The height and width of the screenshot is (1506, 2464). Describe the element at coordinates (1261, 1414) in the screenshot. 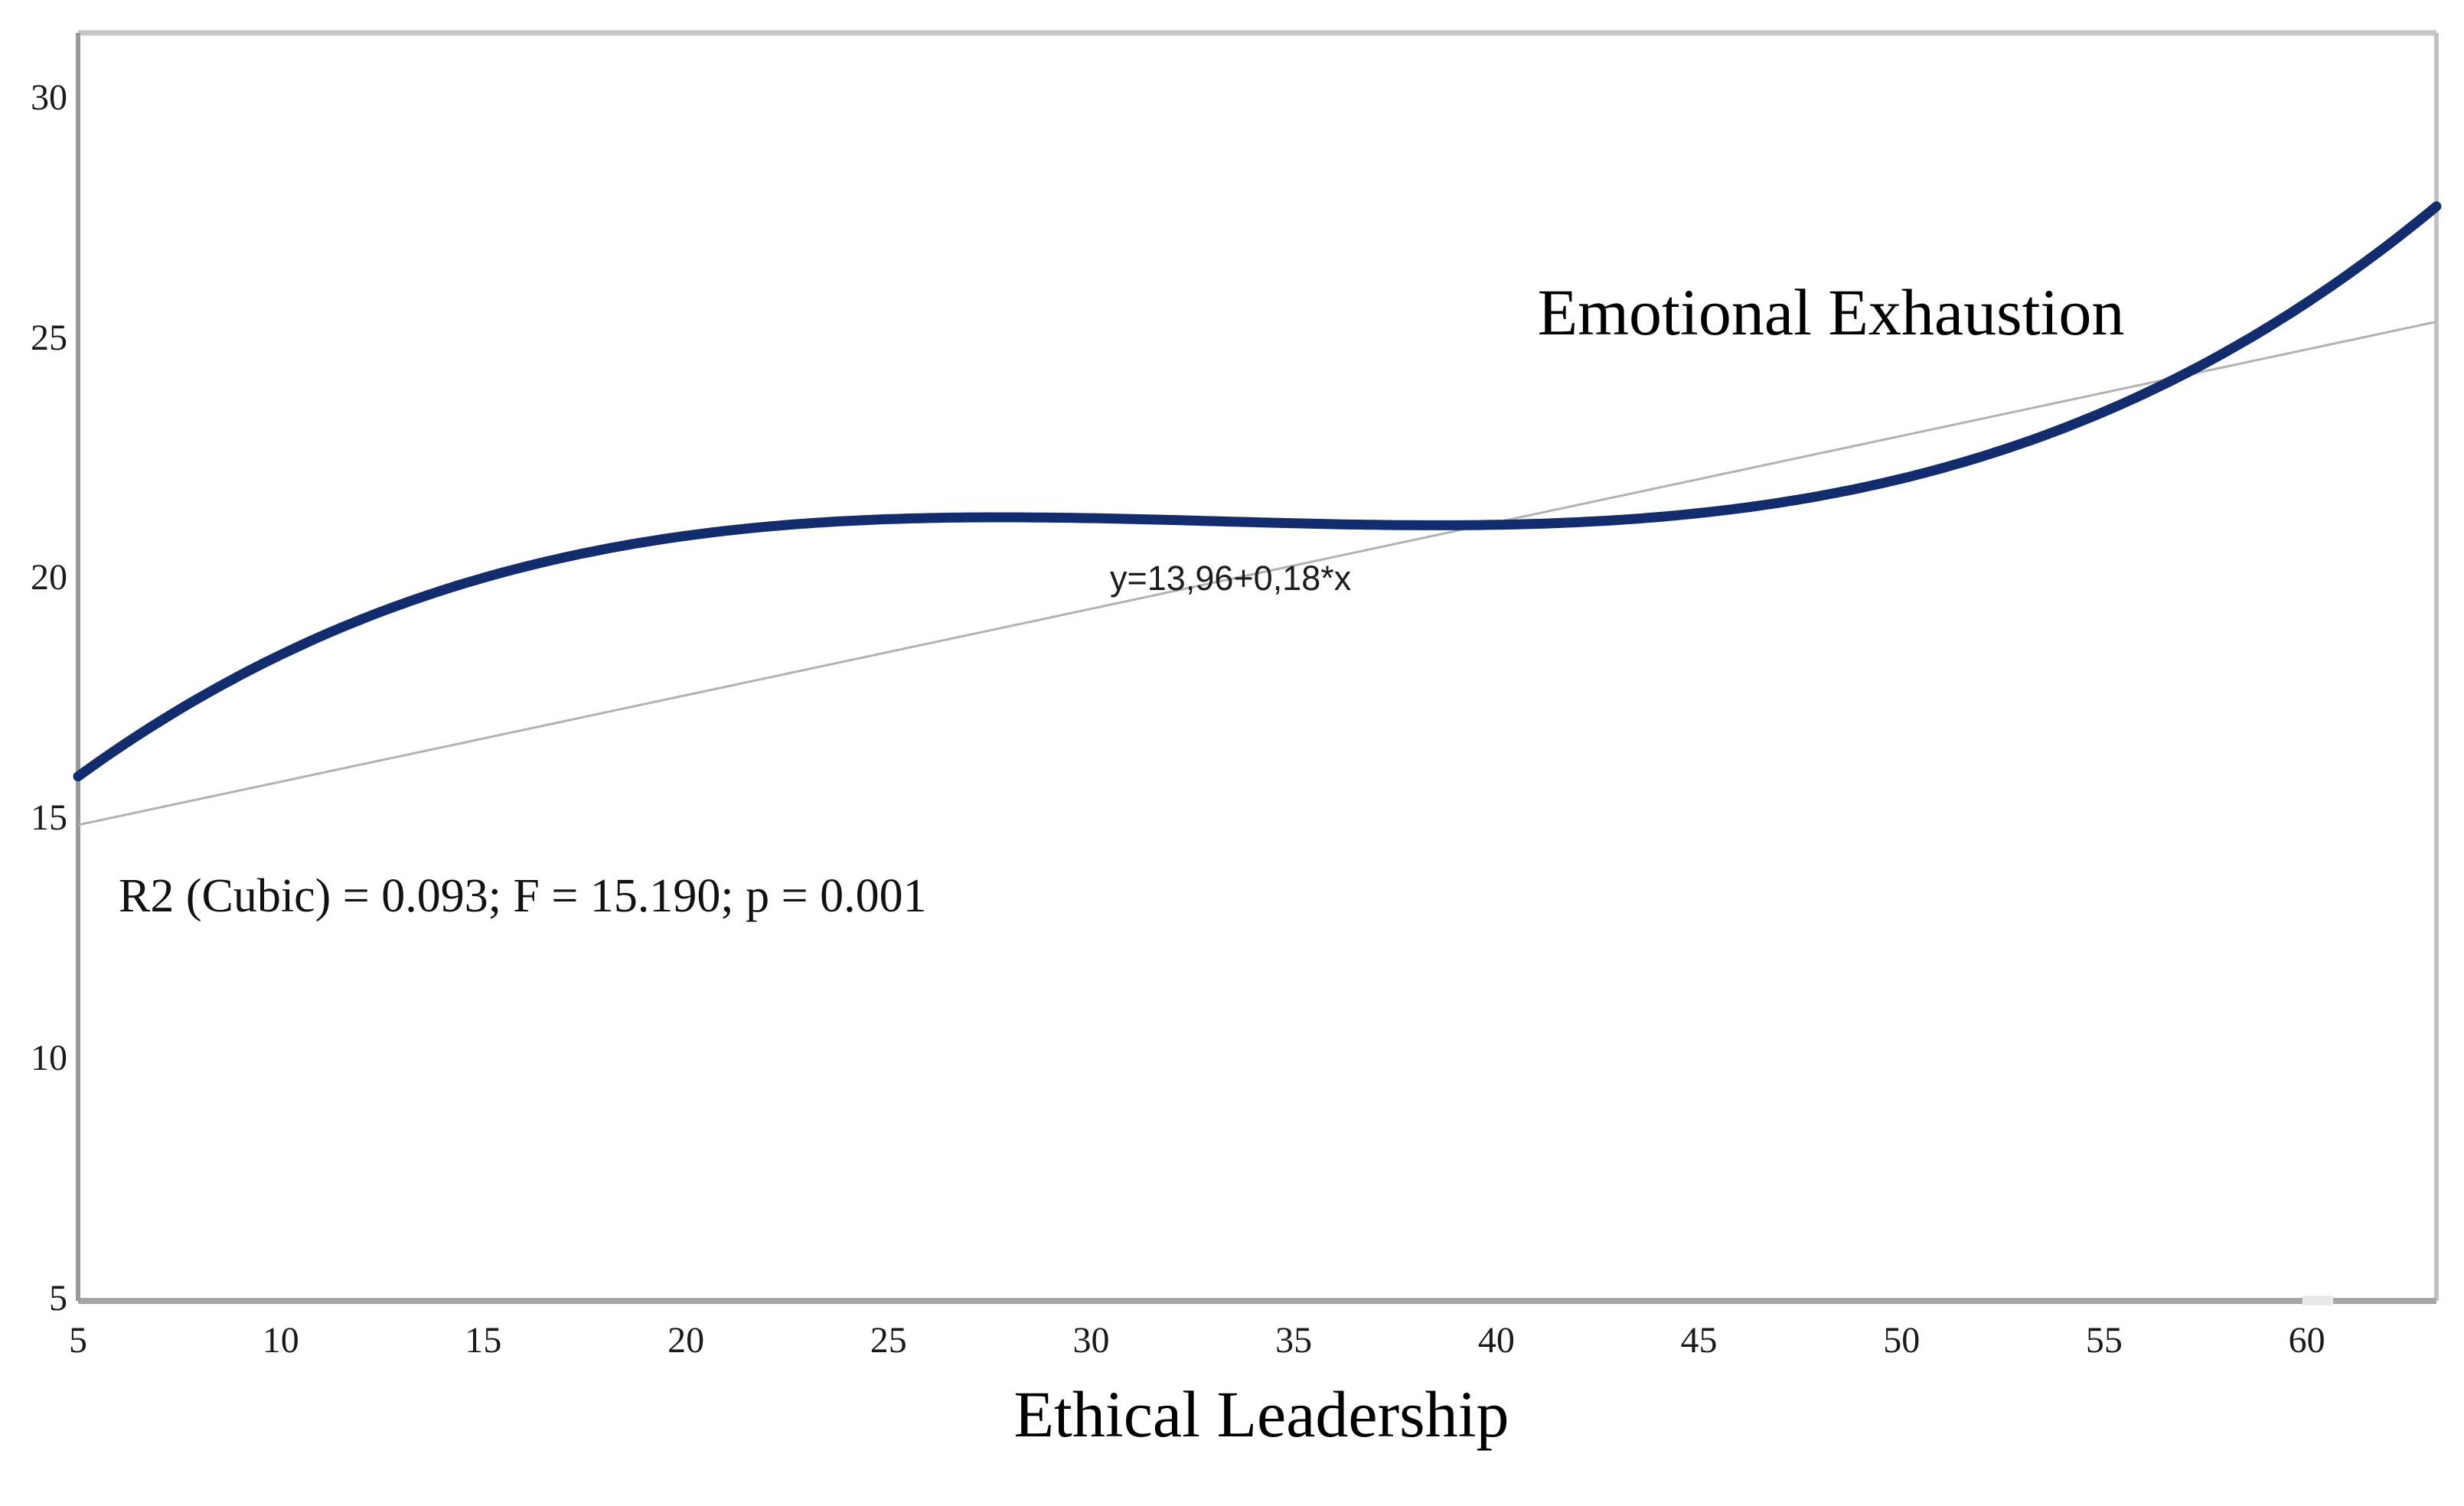

I see `x-axis-title: Ethical Leadership` at that location.